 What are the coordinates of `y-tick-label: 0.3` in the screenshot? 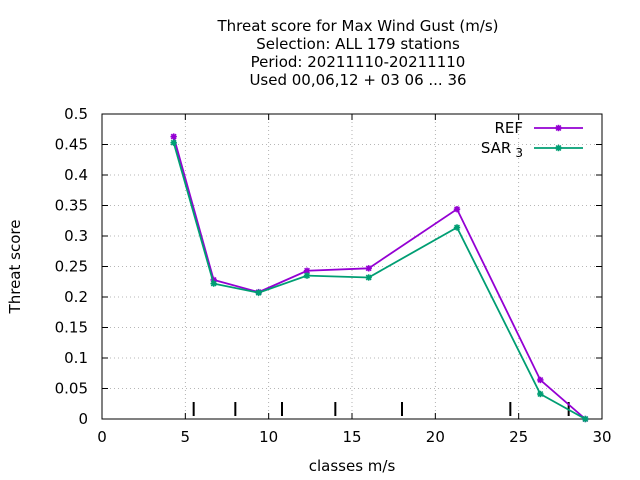 It's located at (76, 236).